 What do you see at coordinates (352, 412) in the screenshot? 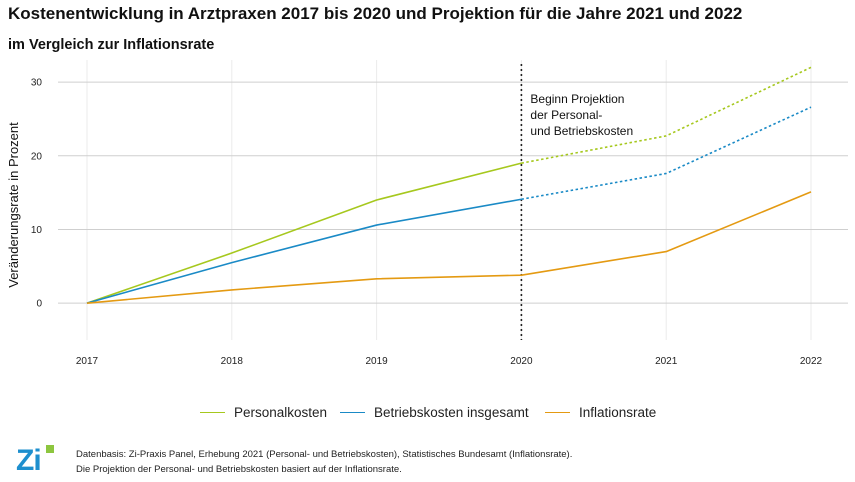
I see `legend-swatch-betriebskosten` at bounding box center [352, 412].